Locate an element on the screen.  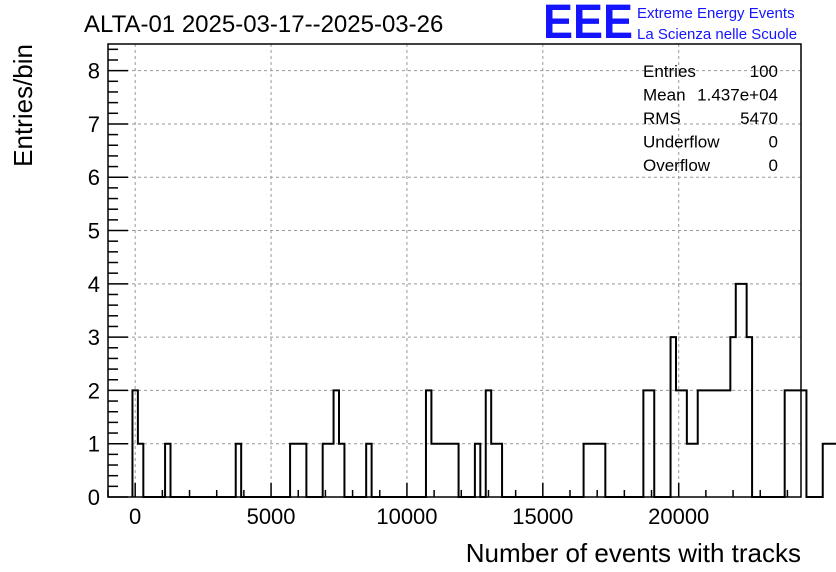
y-tick-label: 2 is located at coordinates (94, 390).